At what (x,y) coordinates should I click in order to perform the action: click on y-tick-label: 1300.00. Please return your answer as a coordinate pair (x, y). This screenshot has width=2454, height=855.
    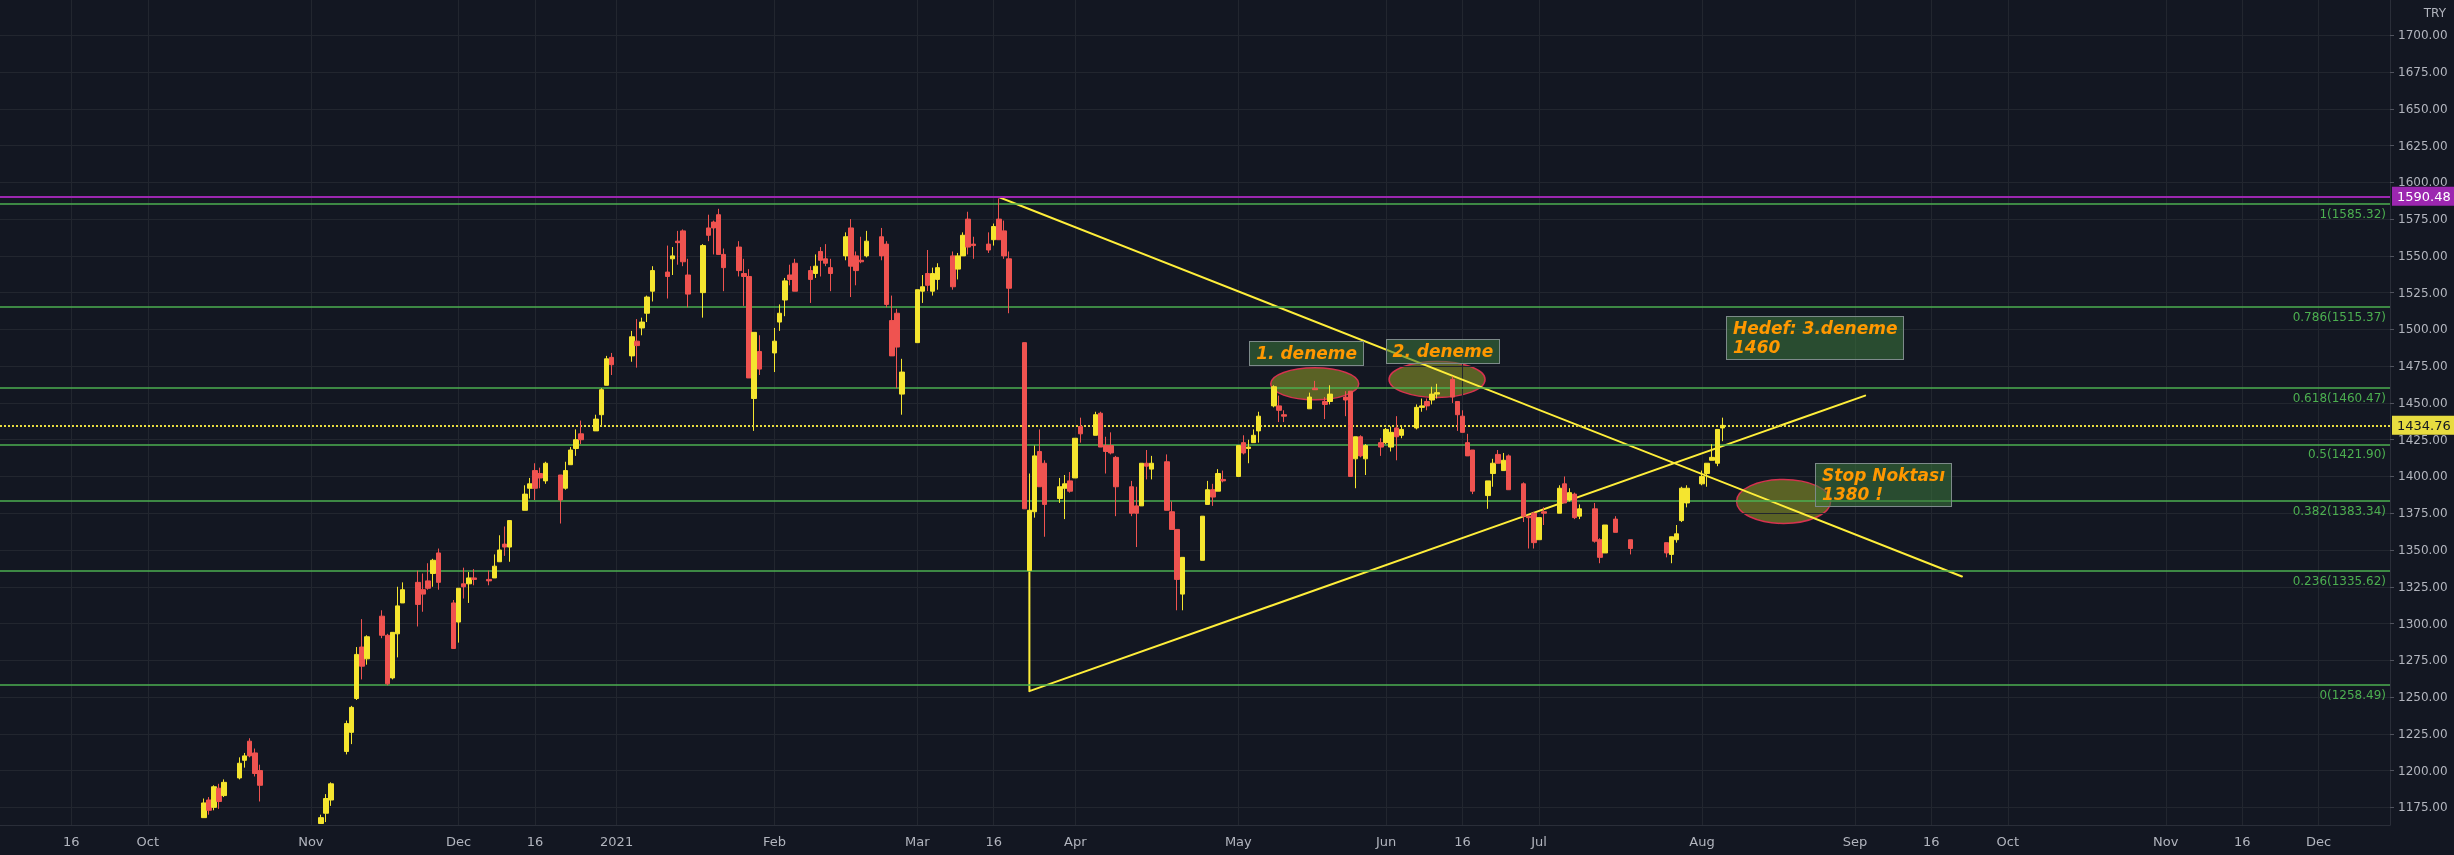
    Looking at the image, I should click on (2423, 623).